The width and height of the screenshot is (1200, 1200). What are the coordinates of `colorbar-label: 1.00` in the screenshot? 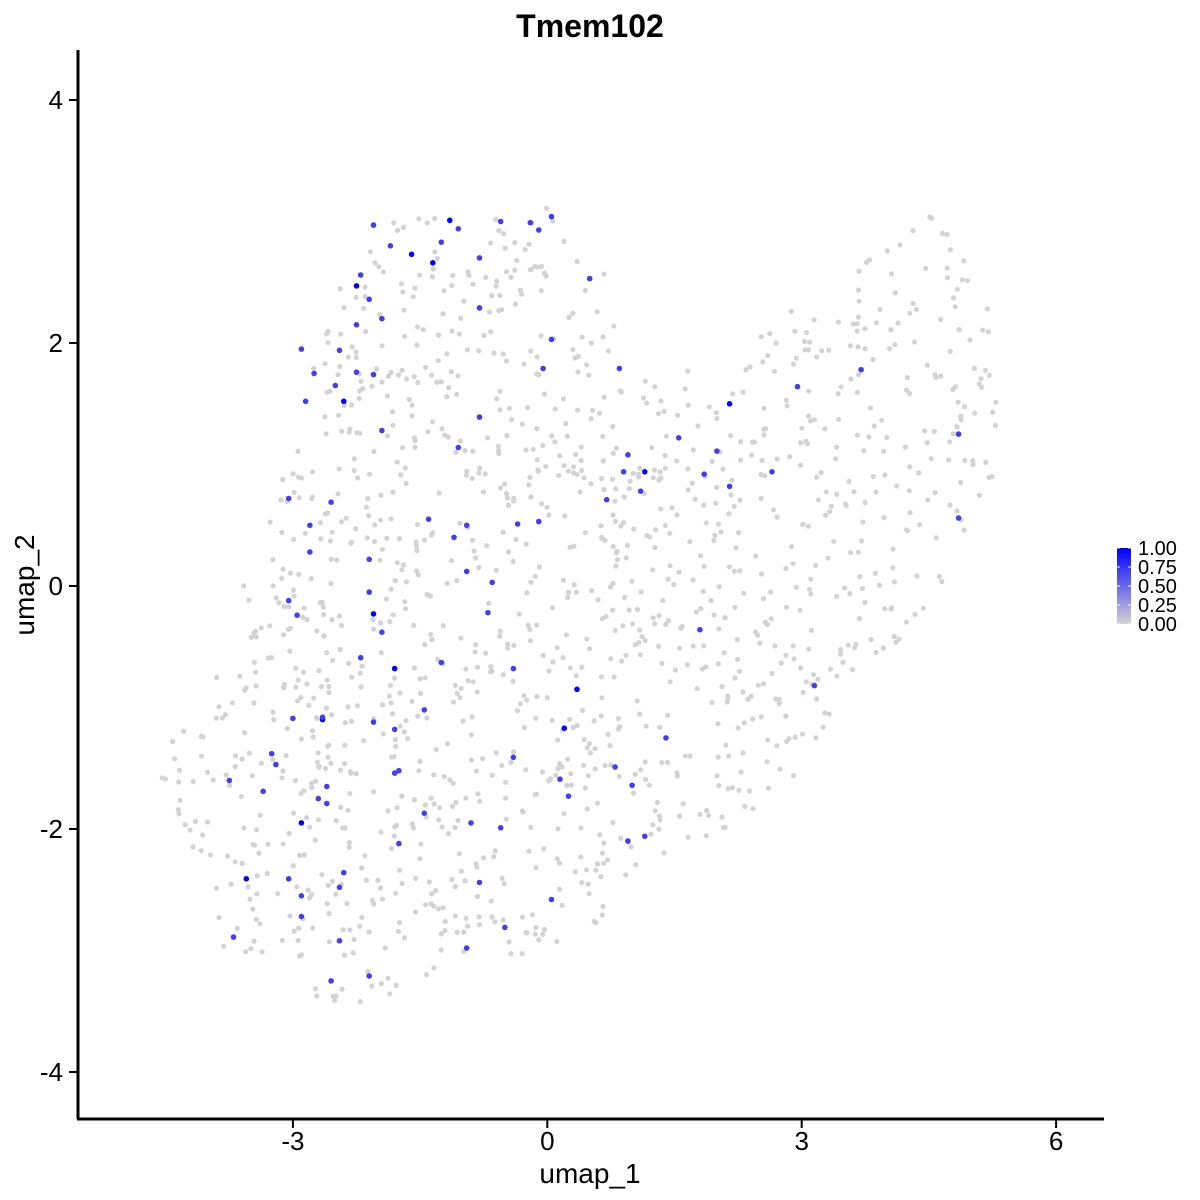 It's located at (1157, 549).